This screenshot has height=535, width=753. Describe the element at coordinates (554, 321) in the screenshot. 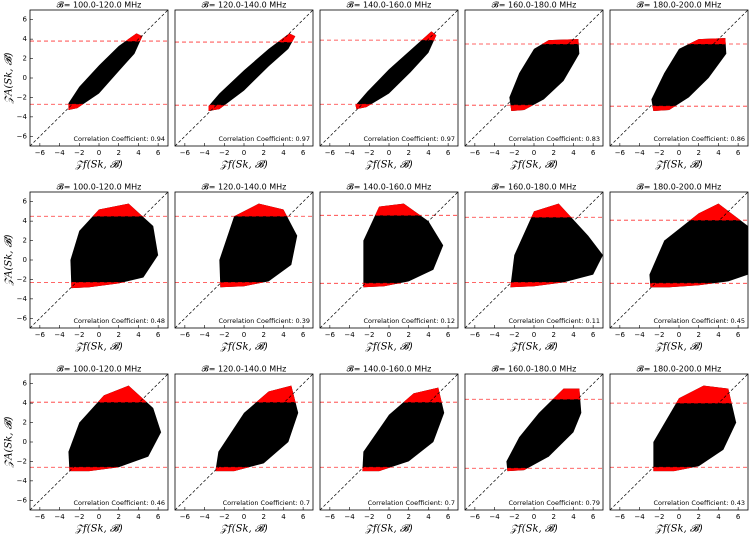

I see `correlation-annotation: Correlation Coefficient: 0.11` at that location.